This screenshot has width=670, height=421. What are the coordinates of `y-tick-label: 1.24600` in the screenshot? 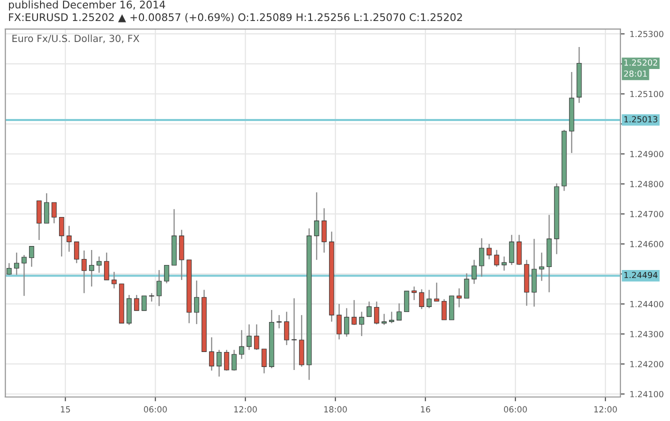 It's located at (647, 244).